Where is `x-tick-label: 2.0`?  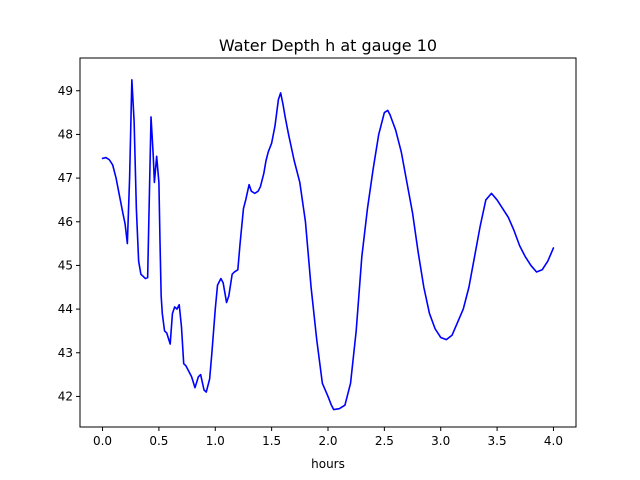
x-tick-label: 2.0 is located at coordinates (327, 441).